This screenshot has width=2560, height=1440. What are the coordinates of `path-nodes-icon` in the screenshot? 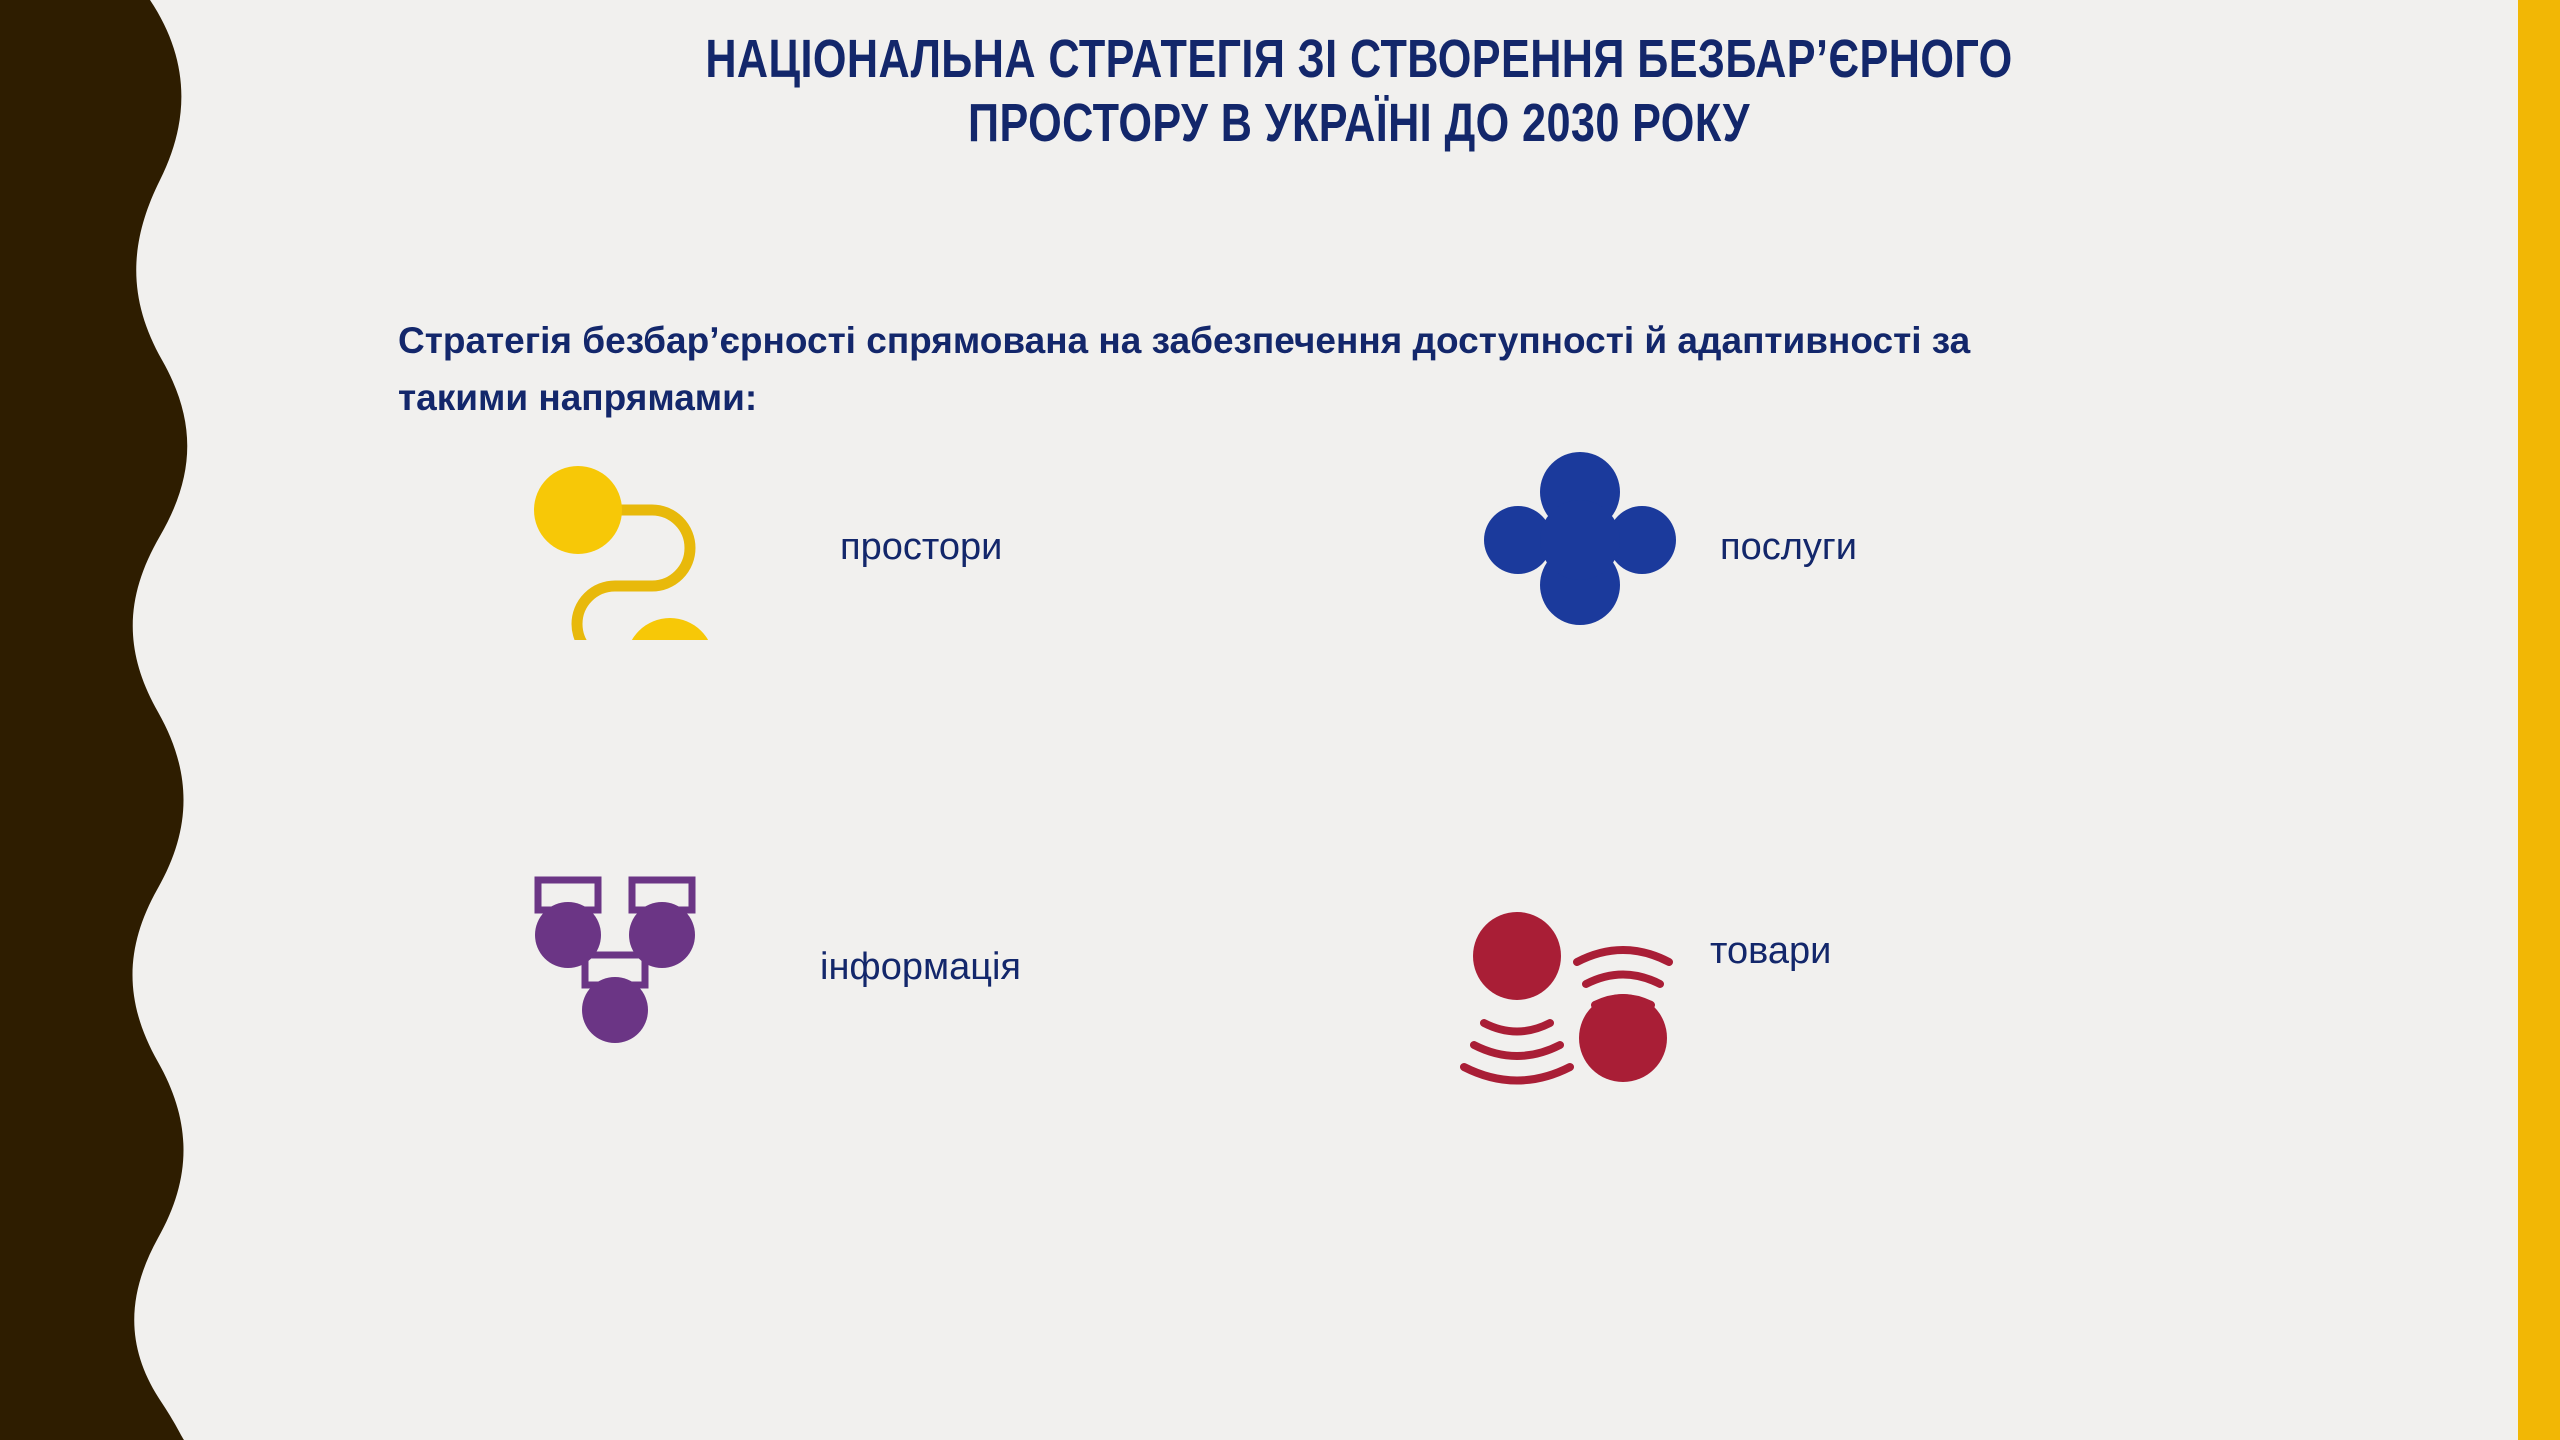 It's located at (625, 578).